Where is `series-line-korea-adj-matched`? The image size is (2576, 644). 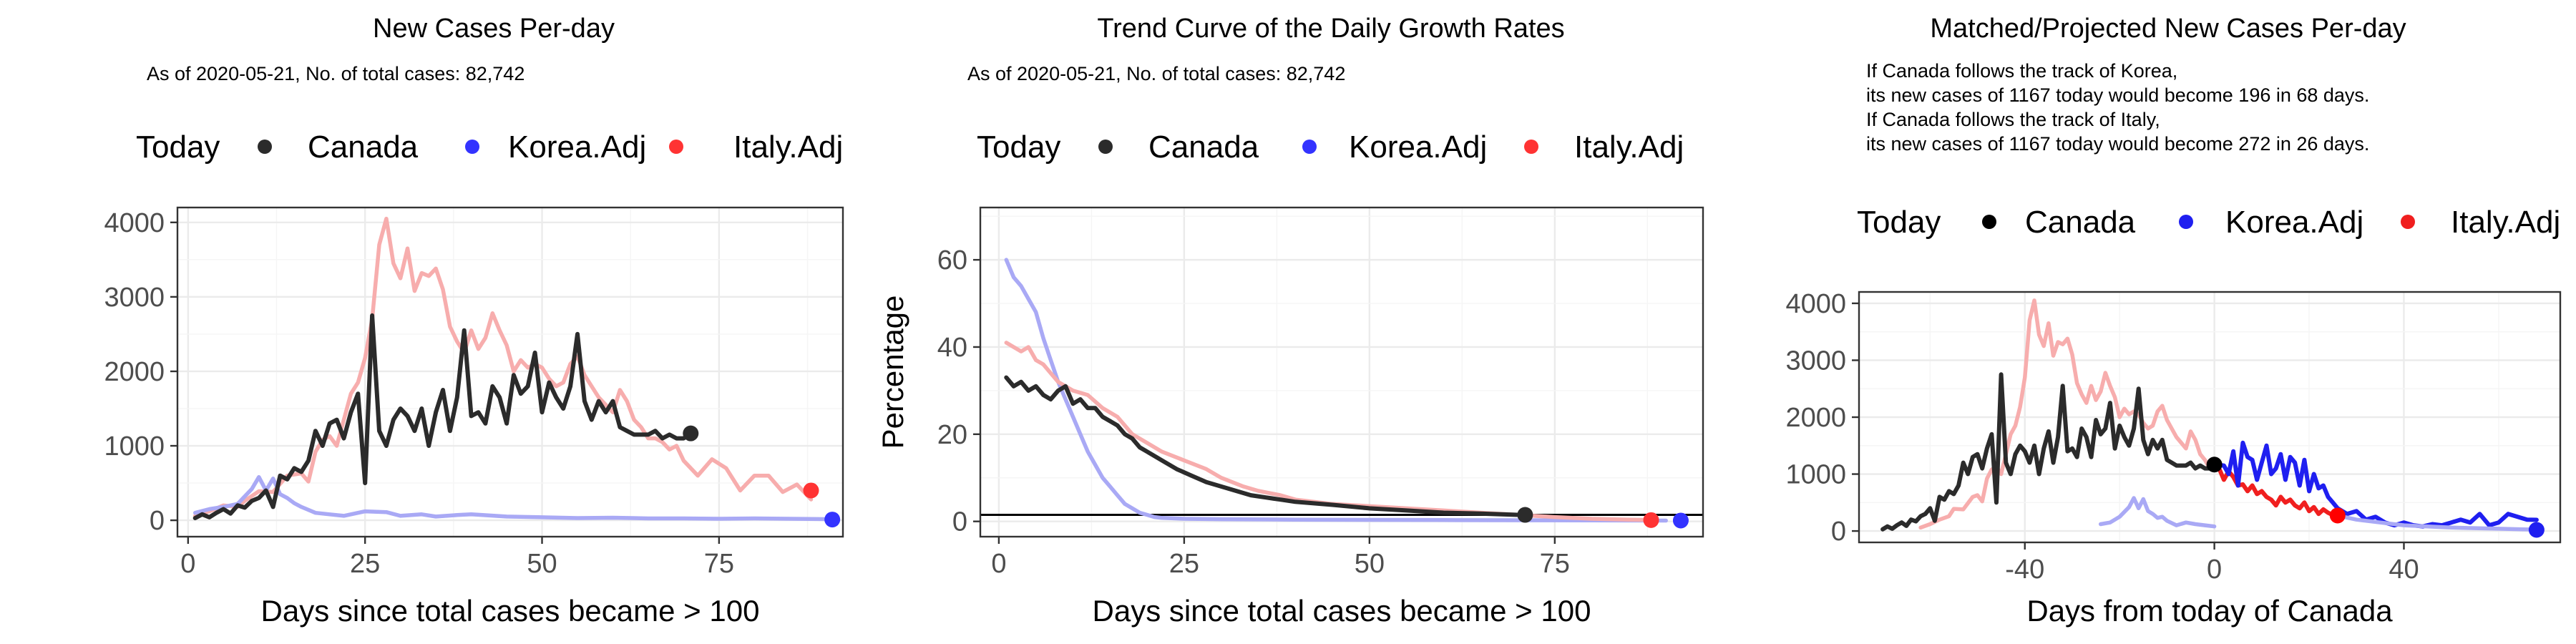 series-line-korea-adj-matched is located at coordinates (2157, 512).